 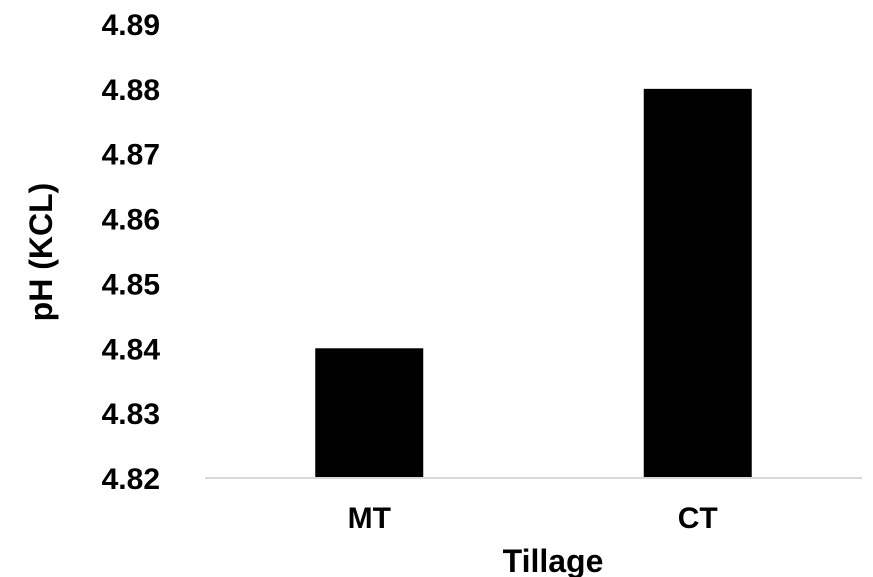 I want to click on x-tick-label-ct: CT, so click(x=698, y=518).